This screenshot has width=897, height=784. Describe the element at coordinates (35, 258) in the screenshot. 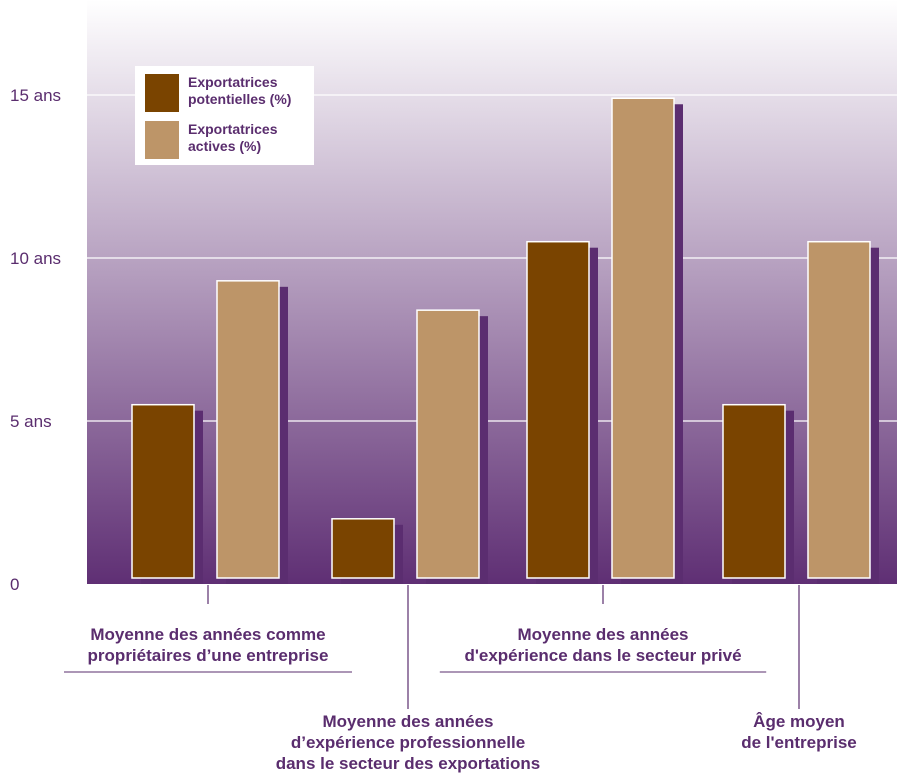

I see `y-tick-label: 10 ans` at that location.